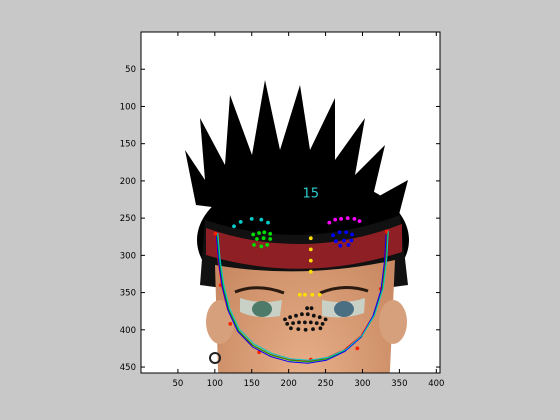 The width and height of the screenshot is (560, 420). What do you see at coordinates (252, 384) in the screenshot?
I see `x-tick-label-2: 150` at bounding box center [252, 384].